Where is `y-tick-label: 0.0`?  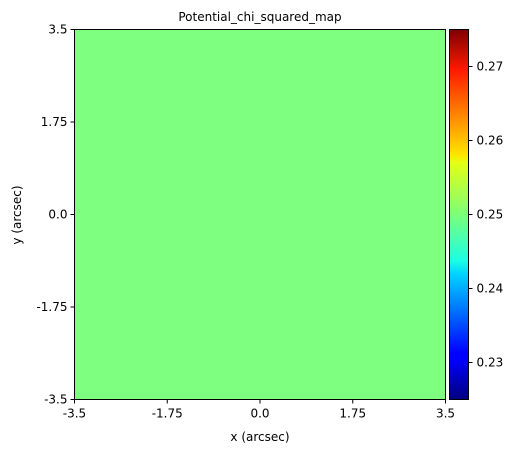 y-tick-label: 0.0 is located at coordinates (57, 215).